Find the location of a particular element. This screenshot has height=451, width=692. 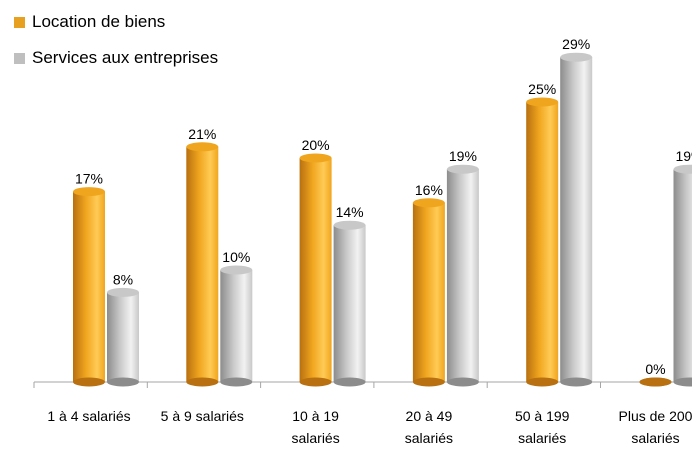

category-label: 10 à 19 is located at coordinates (315, 416).